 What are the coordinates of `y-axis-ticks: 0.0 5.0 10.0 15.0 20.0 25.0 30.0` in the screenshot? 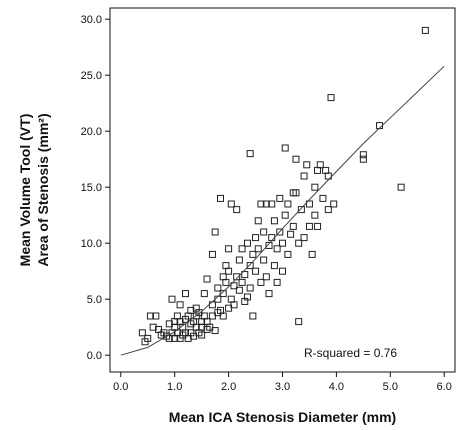 It's located at (95, 188).